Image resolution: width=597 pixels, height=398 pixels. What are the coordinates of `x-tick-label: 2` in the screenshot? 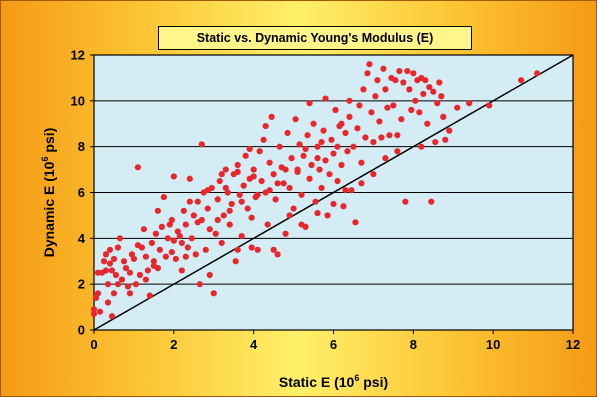 It's located at (173, 344).